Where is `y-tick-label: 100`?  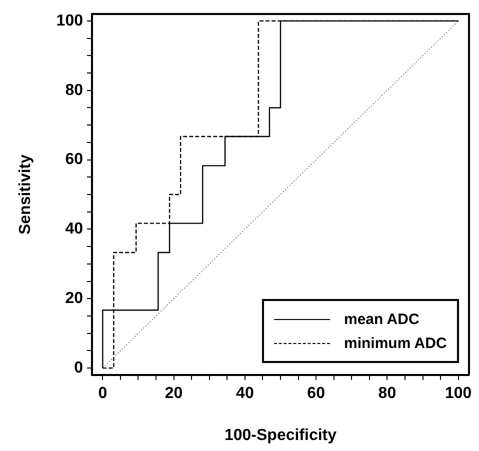 y-tick-label: 100 is located at coordinates (70, 21).